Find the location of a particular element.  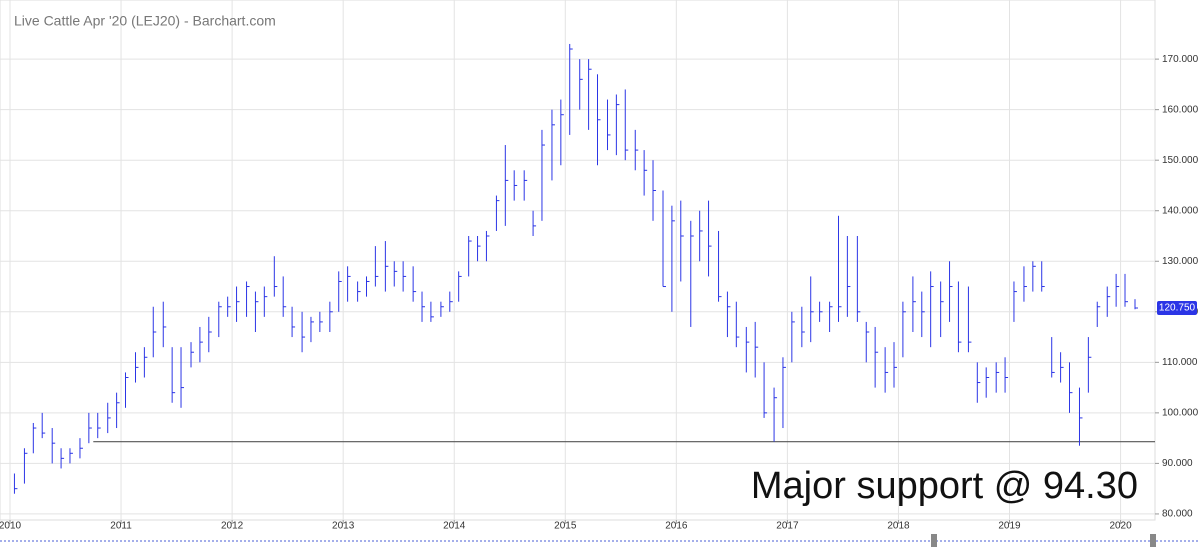

y-tick-label: 80.000 is located at coordinates (1177, 514).